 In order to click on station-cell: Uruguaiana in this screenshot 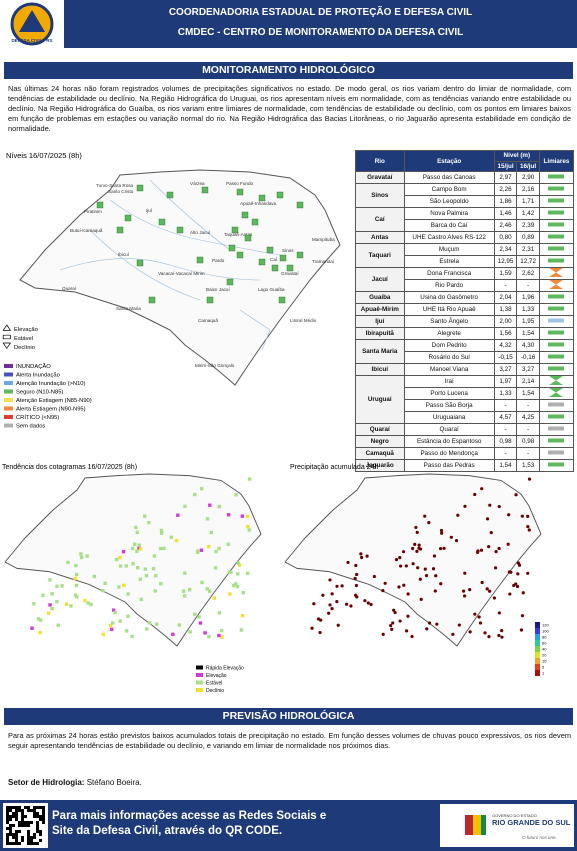, I will do `click(449, 418)`.